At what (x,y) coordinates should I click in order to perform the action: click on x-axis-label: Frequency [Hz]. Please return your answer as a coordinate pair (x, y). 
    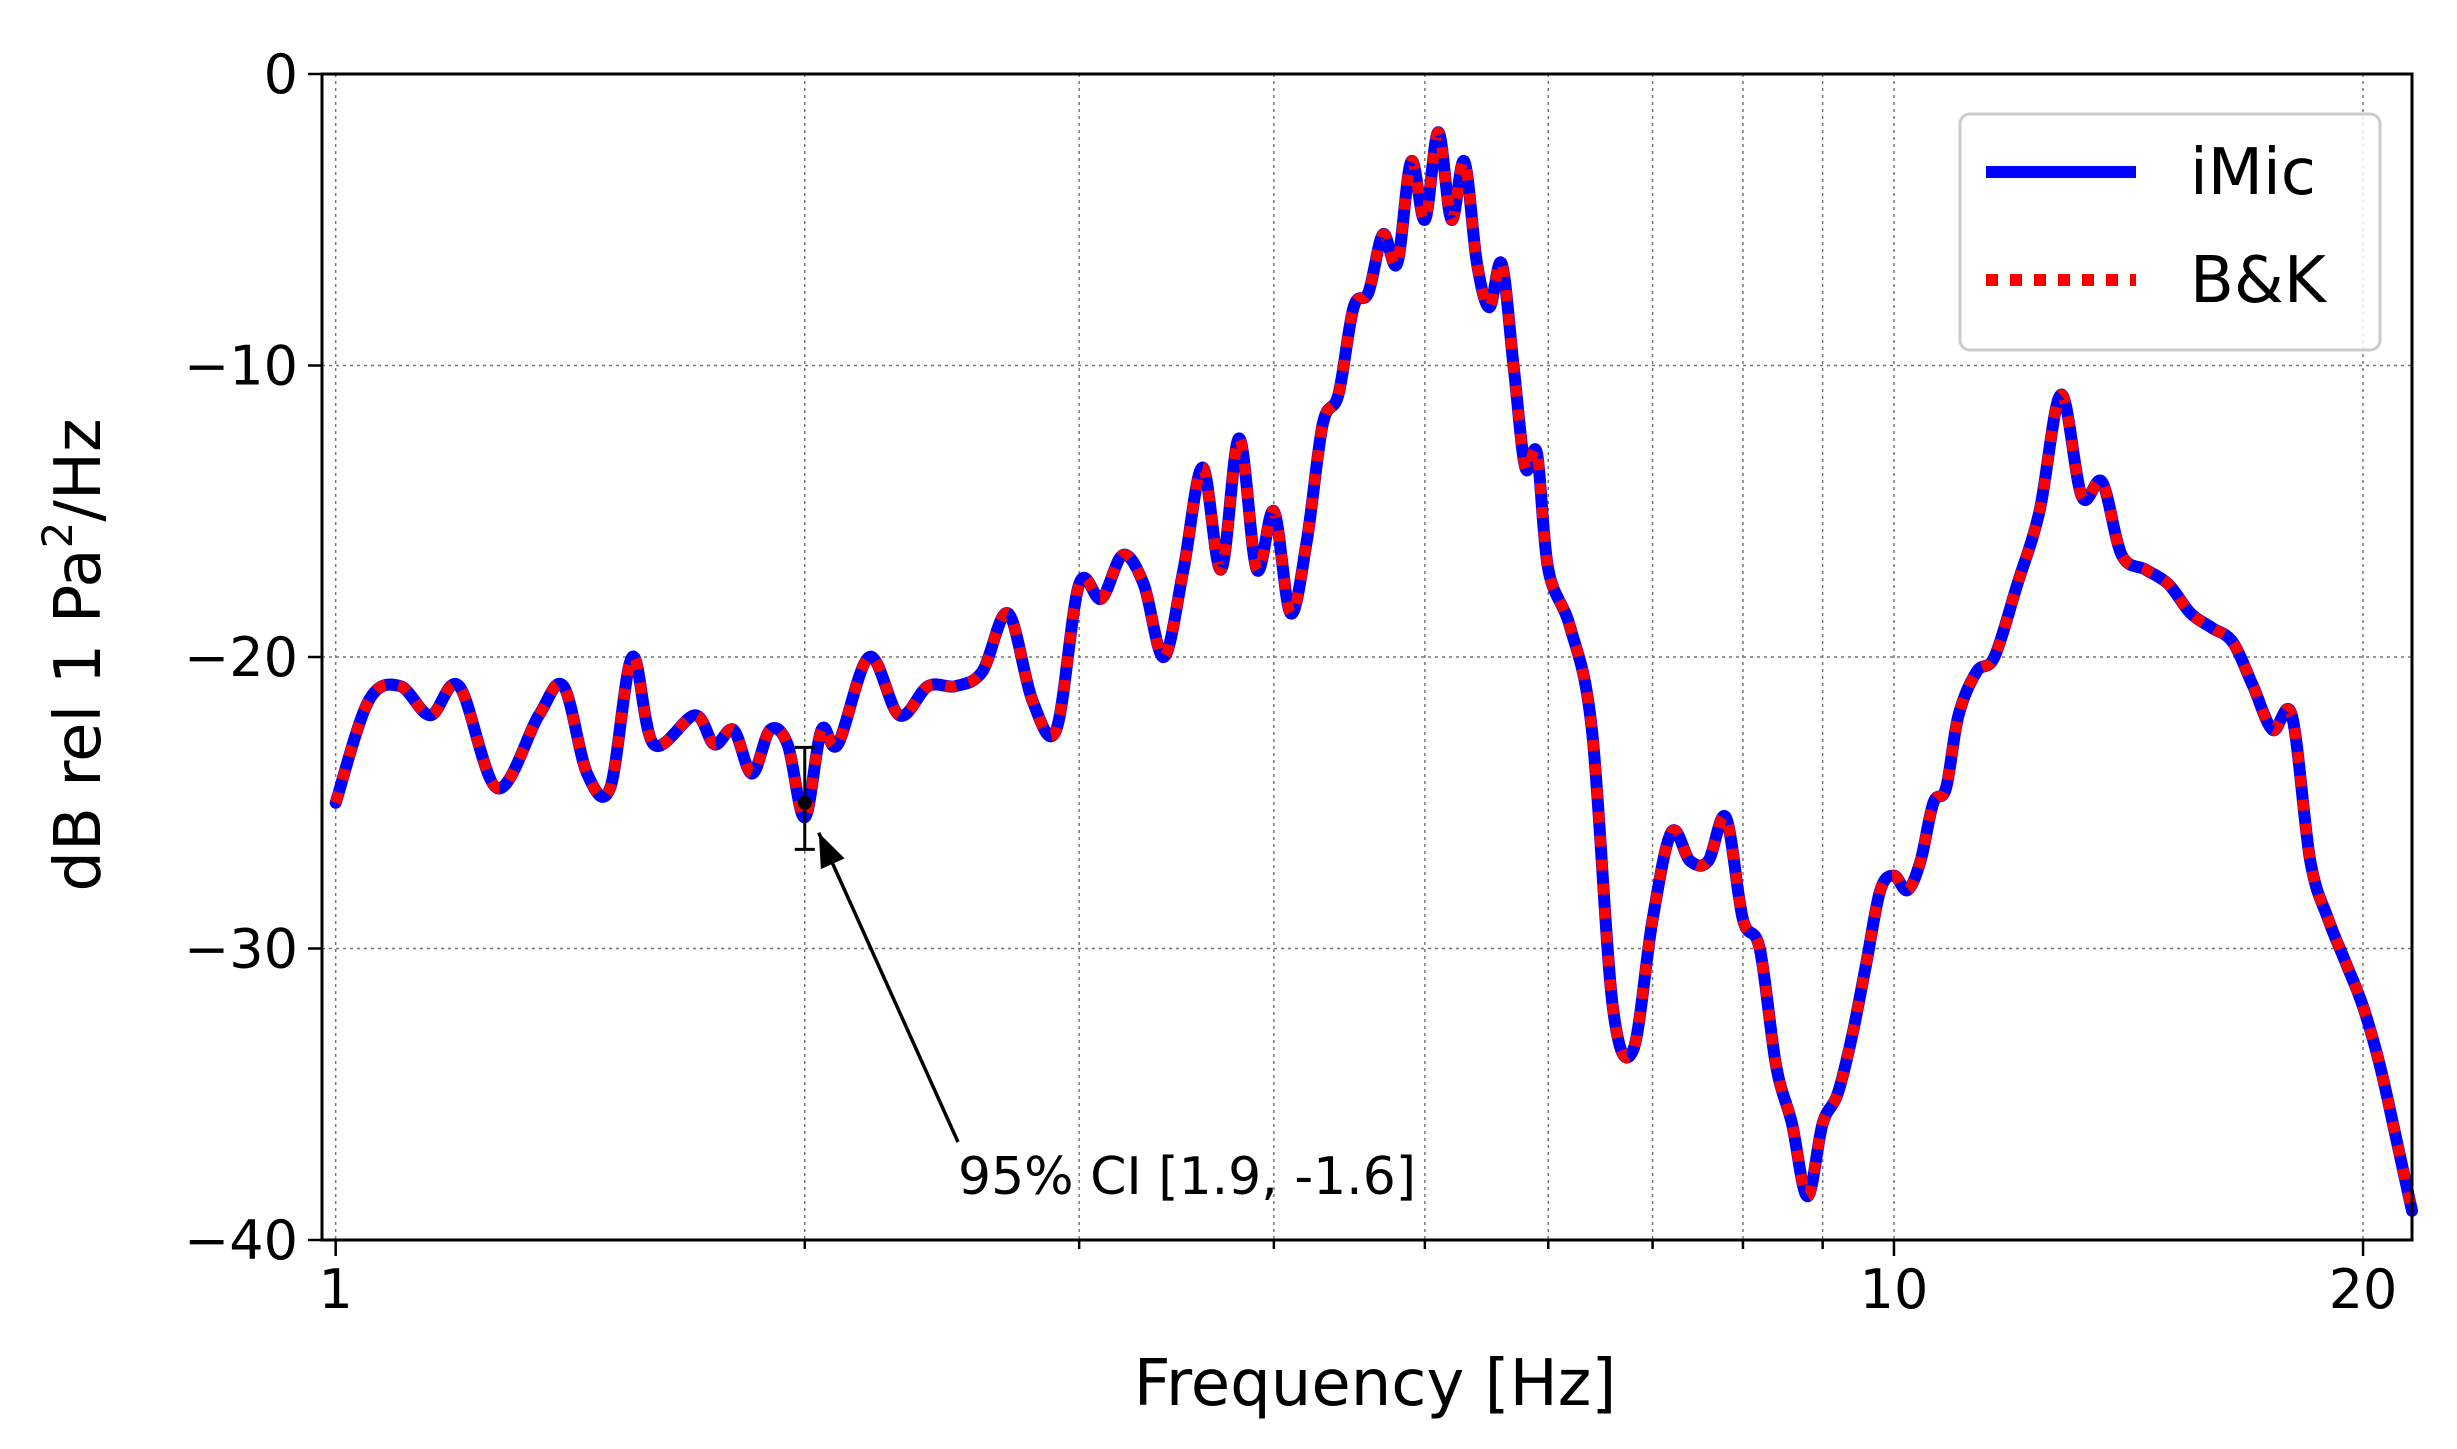
    Looking at the image, I should click on (1375, 1384).